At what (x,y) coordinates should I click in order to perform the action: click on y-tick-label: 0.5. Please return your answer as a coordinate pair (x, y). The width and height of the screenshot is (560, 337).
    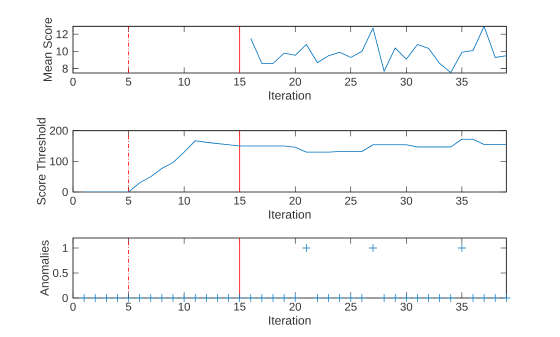
    Looking at the image, I should click on (60, 273).